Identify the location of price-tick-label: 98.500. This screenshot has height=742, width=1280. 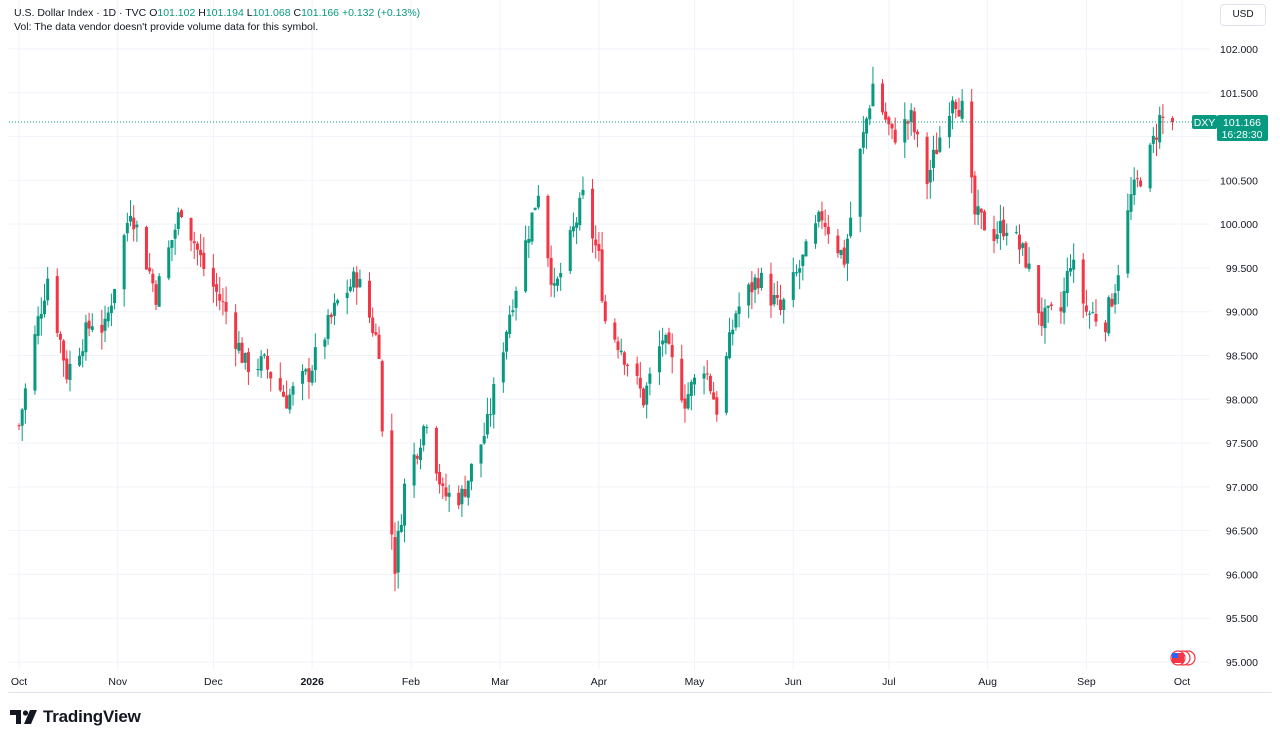
(1242, 357).